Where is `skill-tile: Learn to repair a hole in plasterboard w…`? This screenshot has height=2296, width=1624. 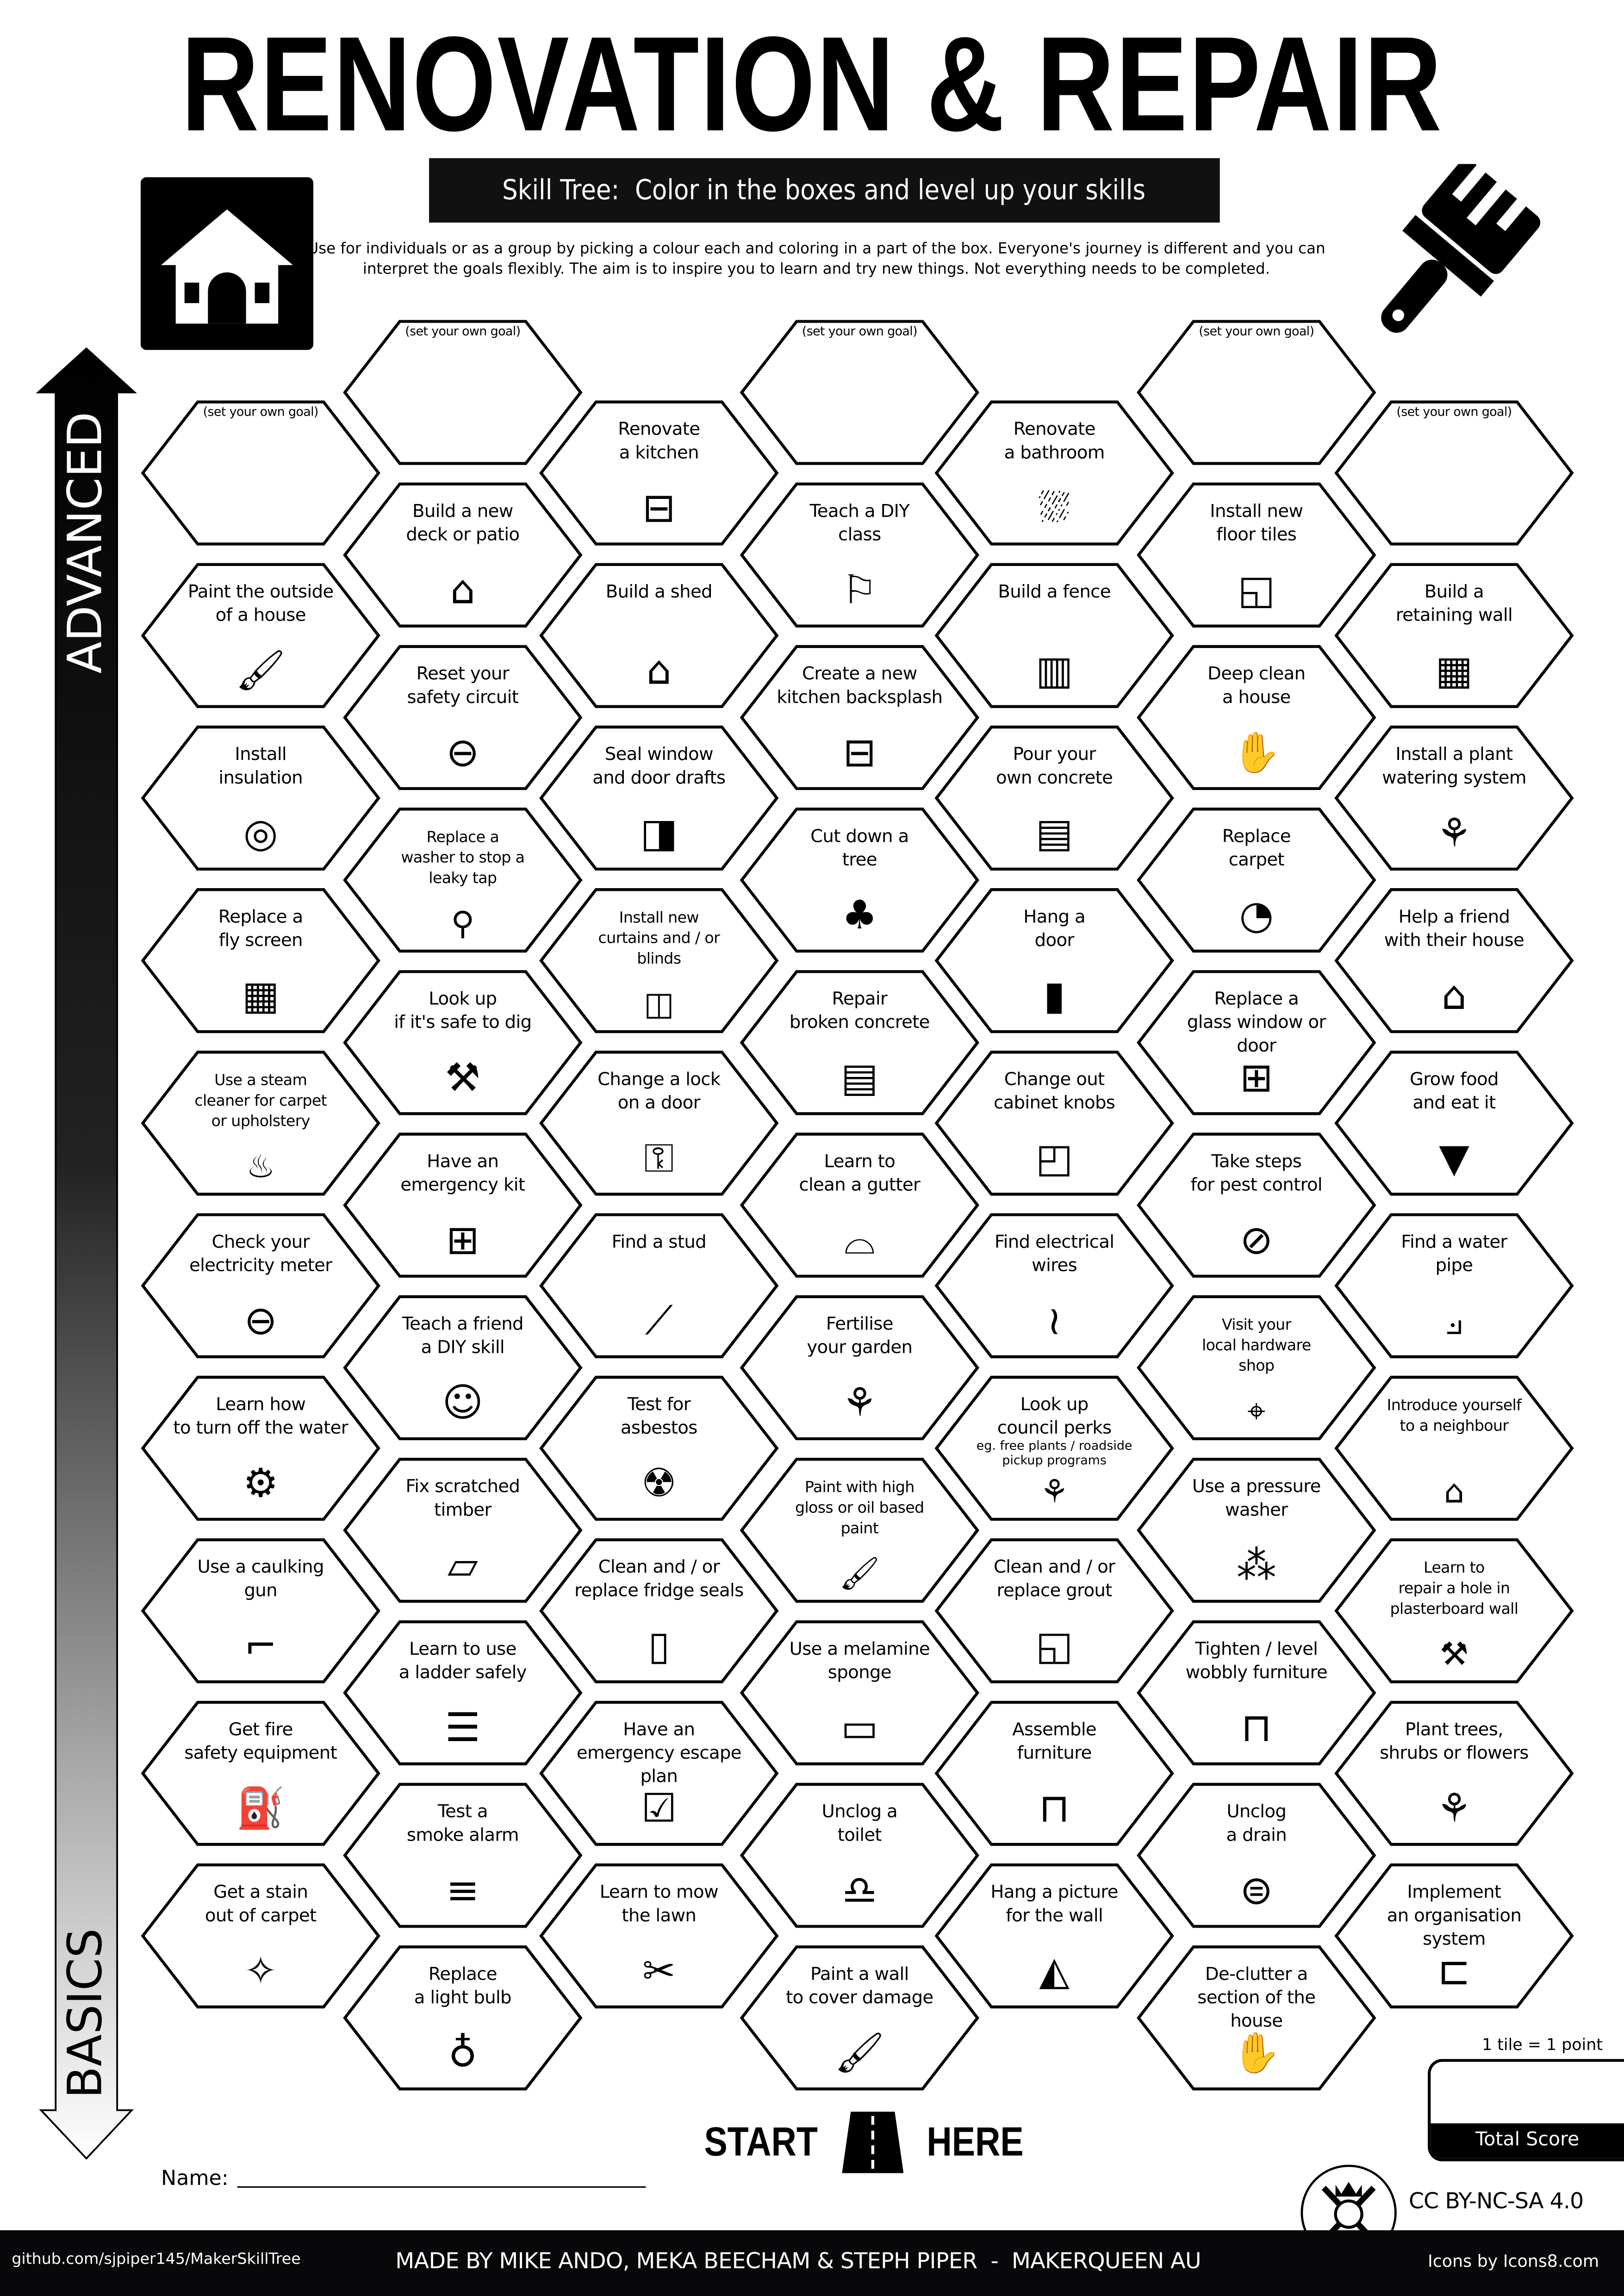 skill-tile: Learn to repair a hole in plasterboard w… is located at coordinates (1454, 1610).